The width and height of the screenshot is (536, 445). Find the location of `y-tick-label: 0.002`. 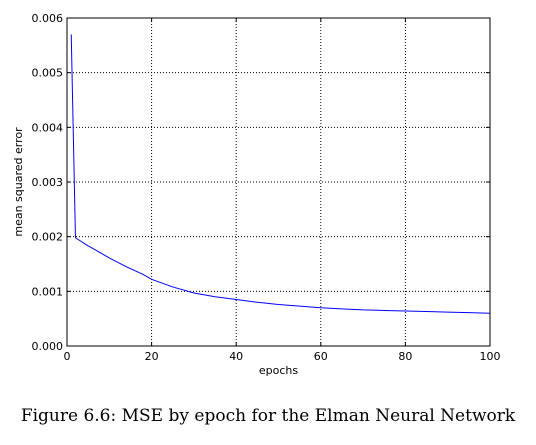

y-tick-label: 0.002 is located at coordinates (48, 237).